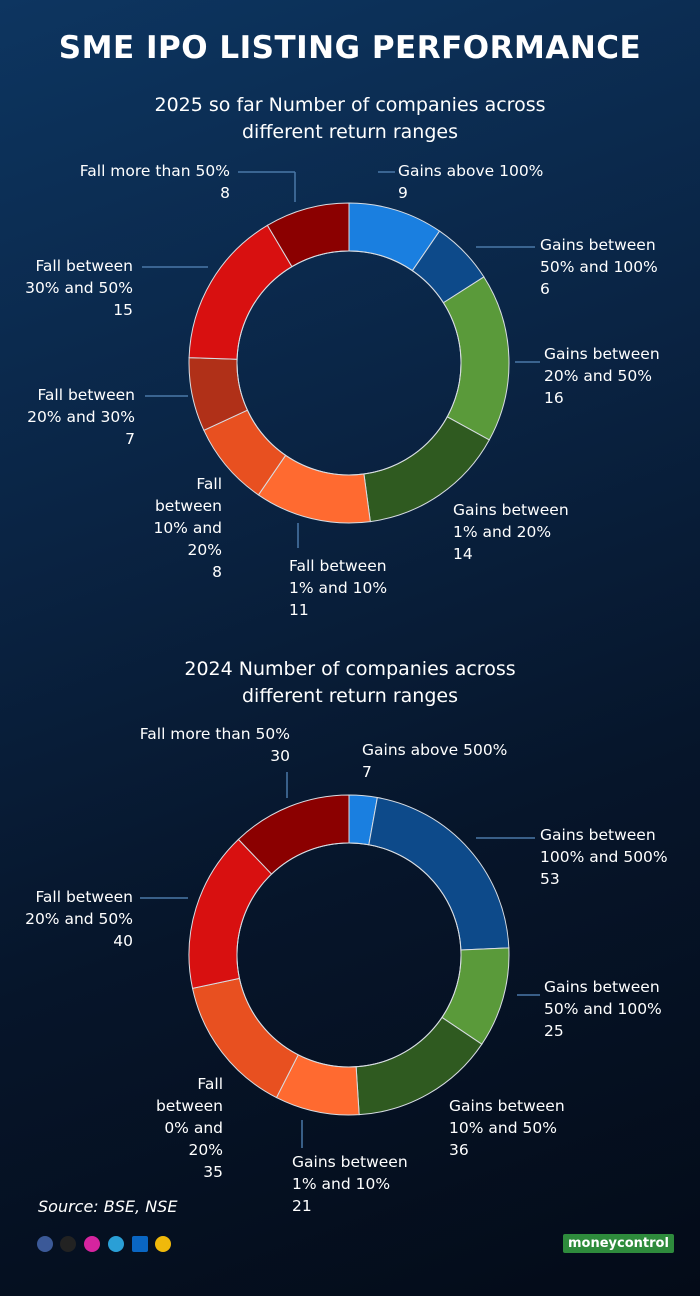  Describe the element at coordinates (145, 182) in the screenshot. I see `data-label: Fall more than 50% 8` at that location.